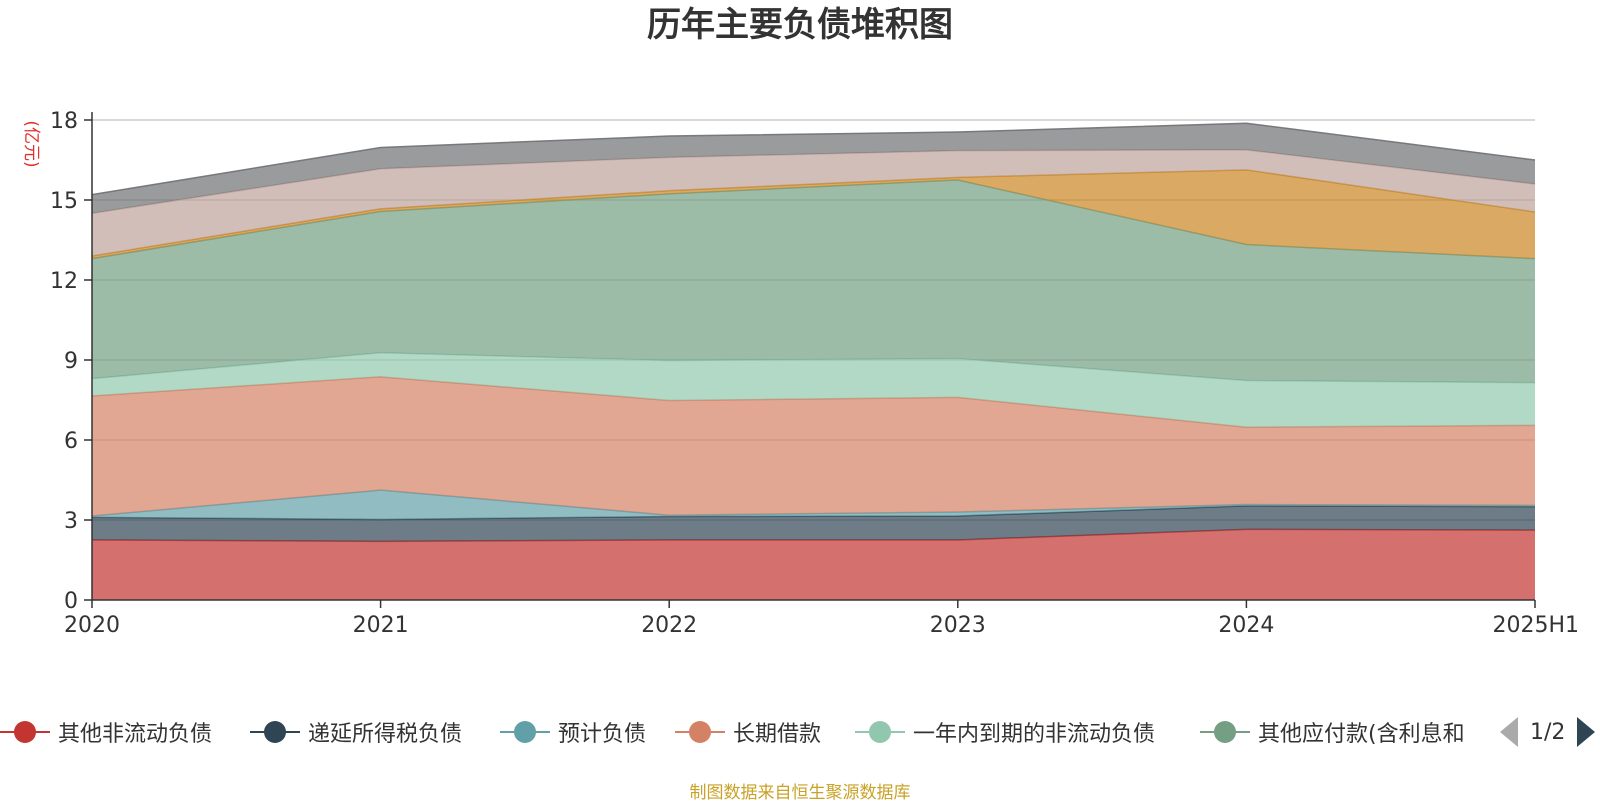 This screenshot has height=803, width=1600. I want to click on legend-item: 一年内到期的非流动负债, so click(1005, 732).